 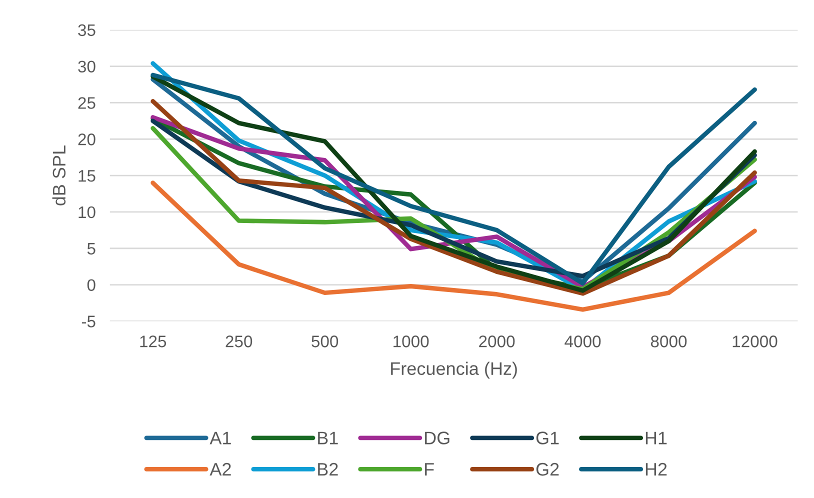 I want to click on x-tick-label: 250, so click(x=239, y=342).